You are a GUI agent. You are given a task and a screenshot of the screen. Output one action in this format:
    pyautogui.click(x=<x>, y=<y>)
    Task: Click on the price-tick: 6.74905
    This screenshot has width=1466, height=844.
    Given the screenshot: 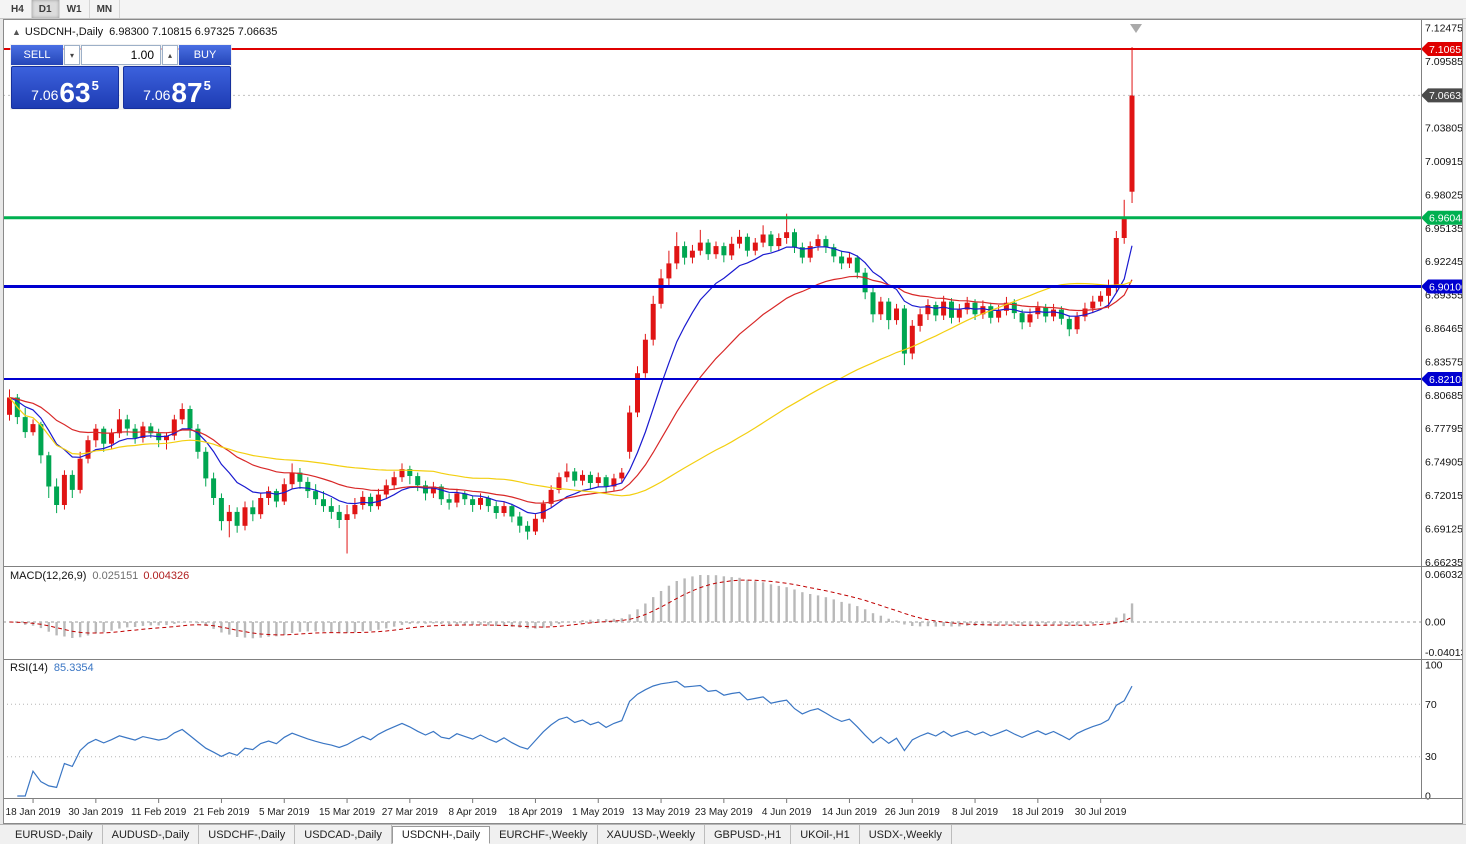 What is the action you would take?
    pyautogui.click(x=1444, y=463)
    